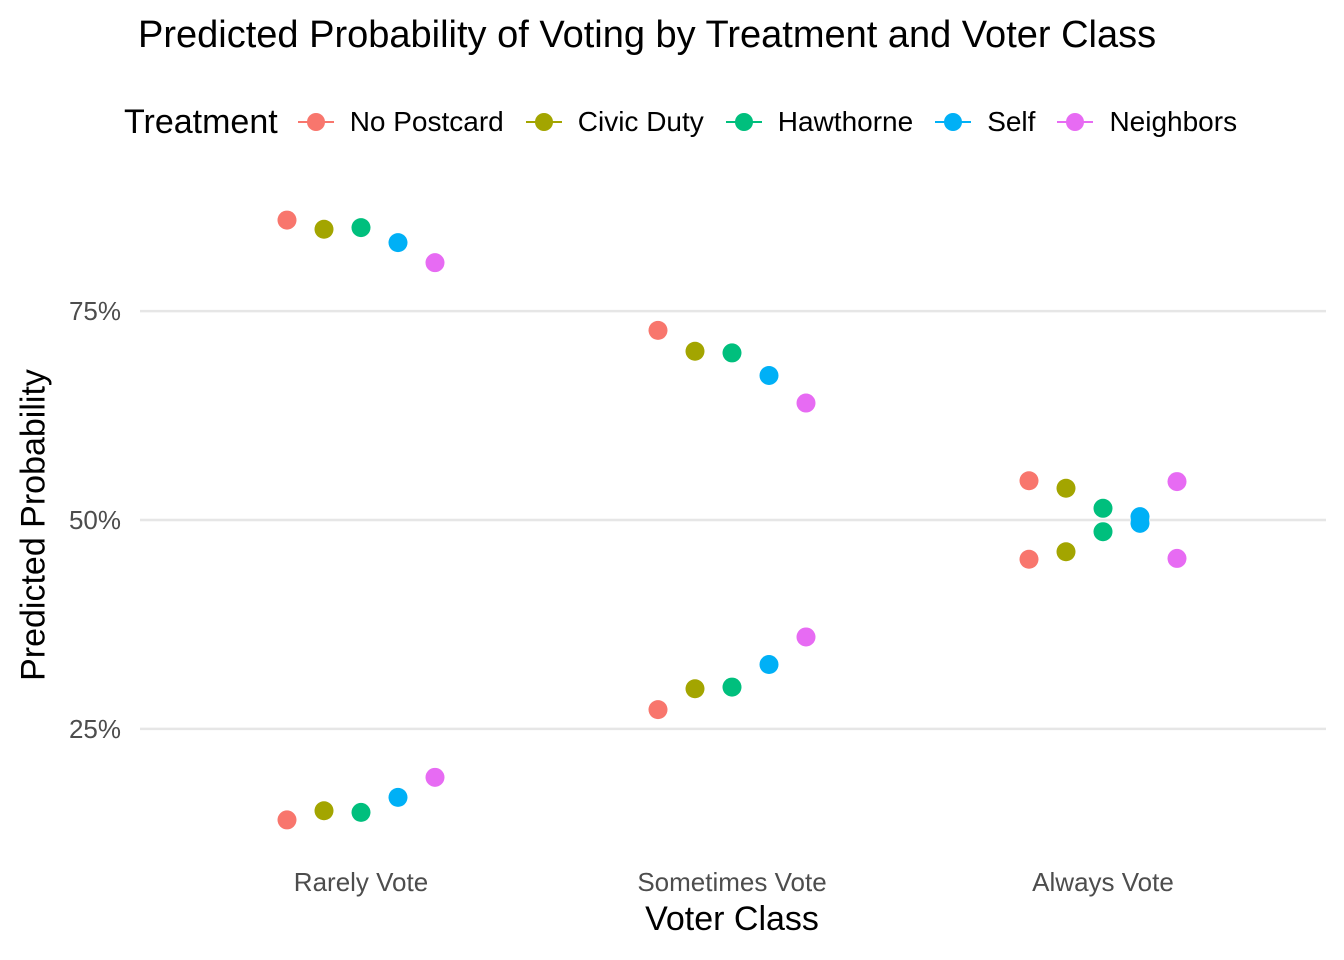  What do you see at coordinates (806, 403) in the screenshot?
I see `point-neighbors-sometimes-vote-upper` at bounding box center [806, 403].